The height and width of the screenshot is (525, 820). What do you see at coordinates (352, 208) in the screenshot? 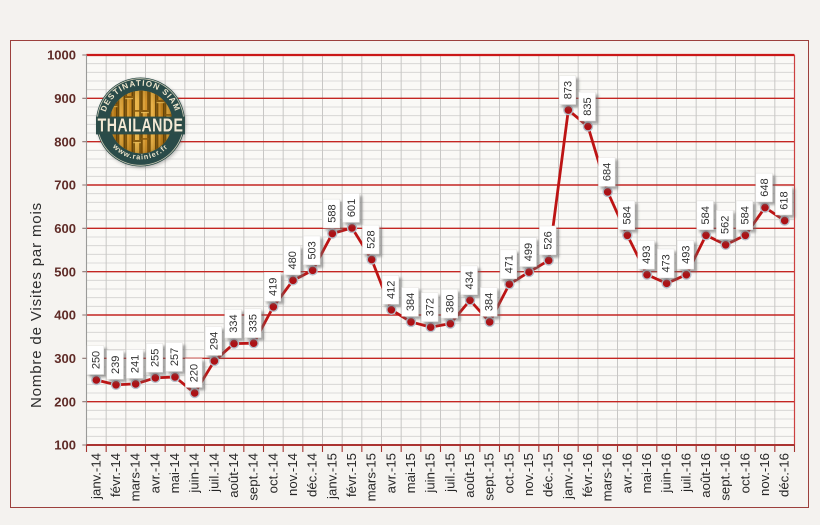
I see `svg-text: 601` at bounding box center [352, 208].